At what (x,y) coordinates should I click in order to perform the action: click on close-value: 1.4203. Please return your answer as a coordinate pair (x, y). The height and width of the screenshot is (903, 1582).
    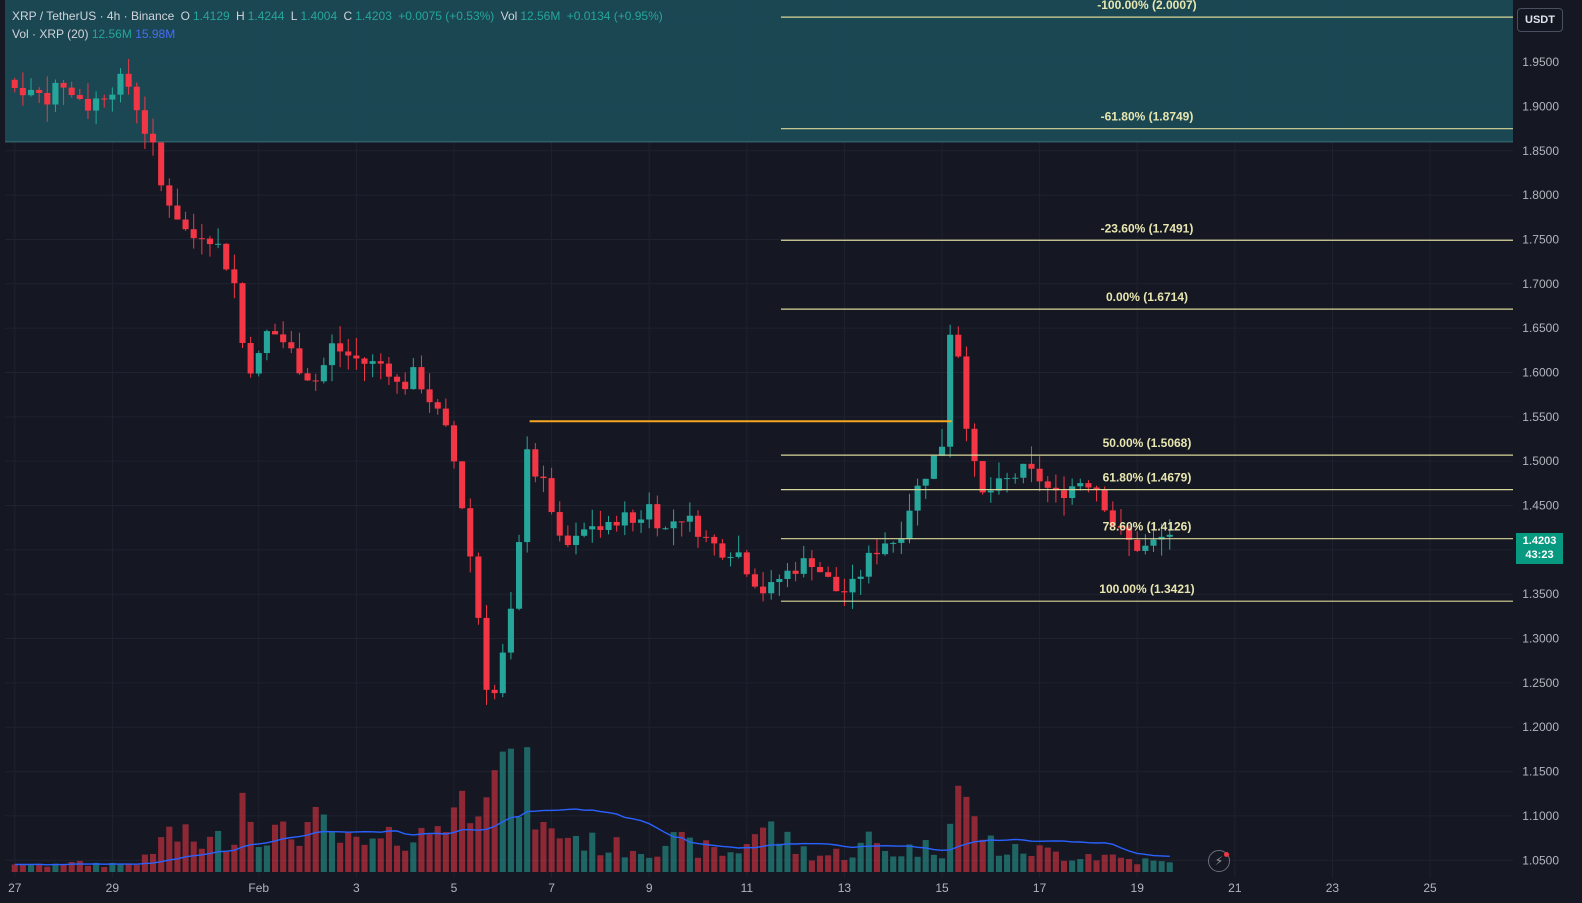
    Looking at the image, I should click on (373, 16).